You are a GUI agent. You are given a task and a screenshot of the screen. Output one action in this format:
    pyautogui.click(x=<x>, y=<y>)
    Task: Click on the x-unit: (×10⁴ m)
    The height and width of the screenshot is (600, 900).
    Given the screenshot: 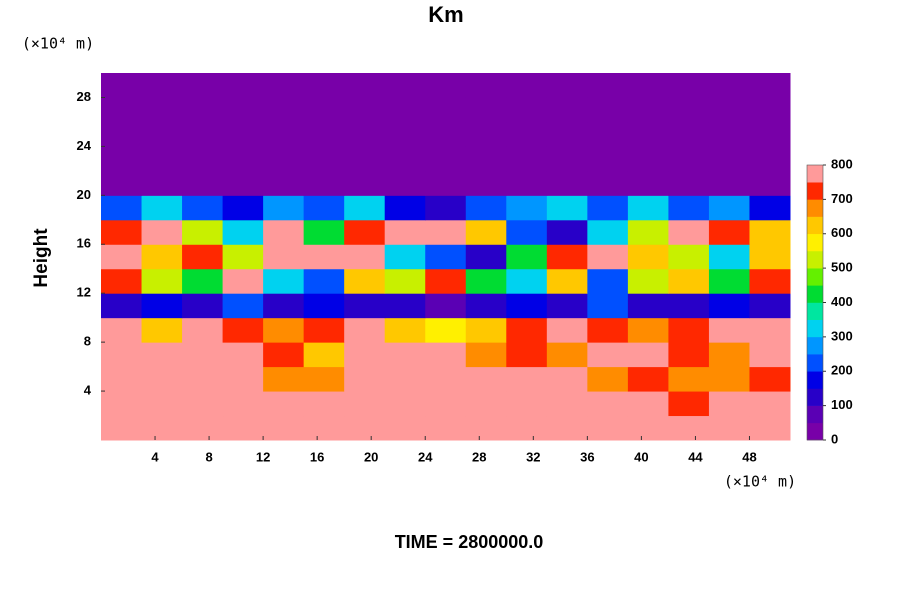 What is the action you would take?
    pyautogui.click(x=760, y=482)
    